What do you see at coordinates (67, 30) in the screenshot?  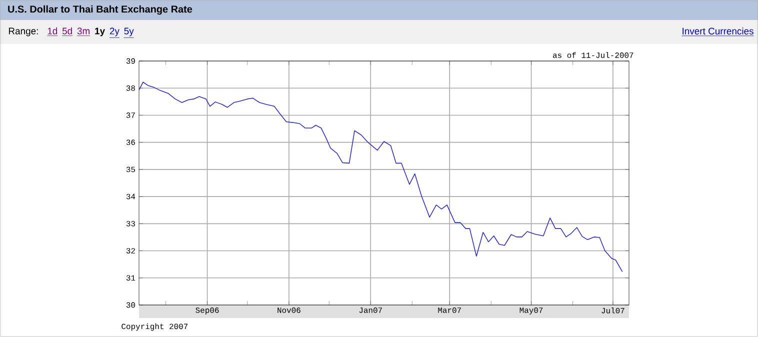 I see `text: 5d` at bounding box center [67, 30].